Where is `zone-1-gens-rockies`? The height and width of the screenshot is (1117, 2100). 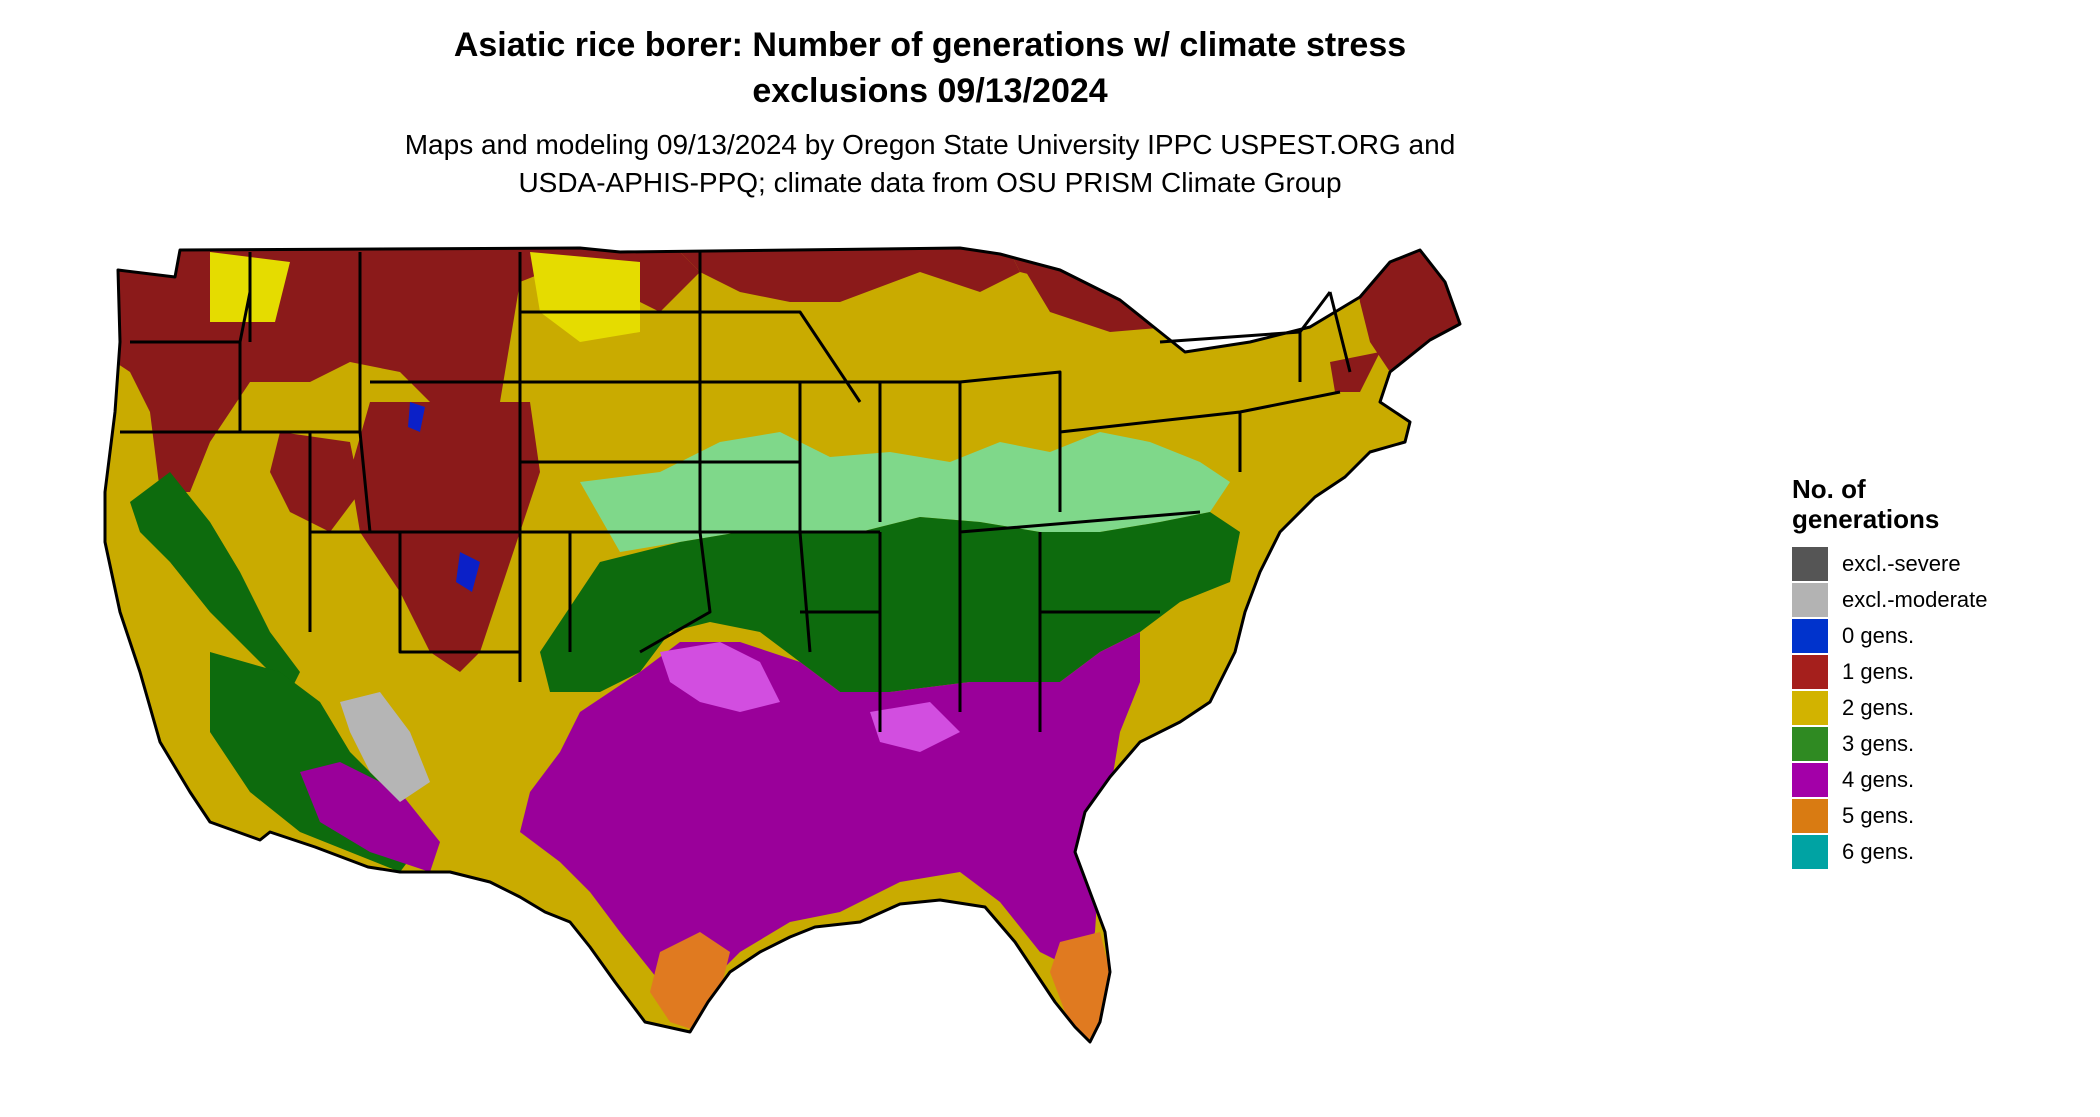 zone-1-gens-rockies is located at coordinates (445, 537).